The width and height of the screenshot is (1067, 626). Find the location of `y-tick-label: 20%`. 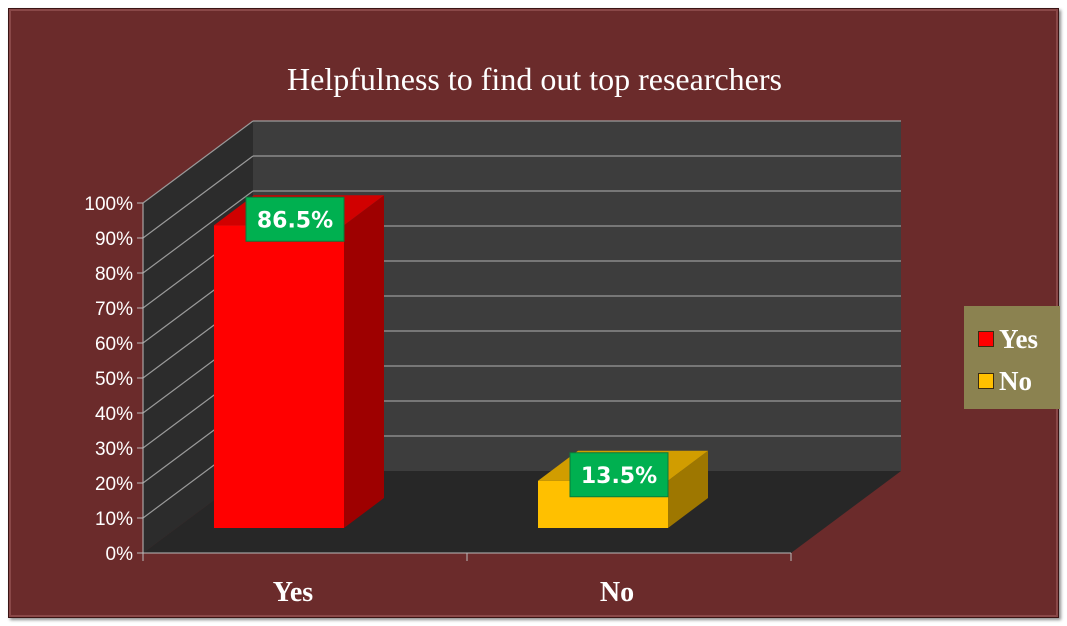

y-tick-label: 20% is located at coordinates (114, 484).